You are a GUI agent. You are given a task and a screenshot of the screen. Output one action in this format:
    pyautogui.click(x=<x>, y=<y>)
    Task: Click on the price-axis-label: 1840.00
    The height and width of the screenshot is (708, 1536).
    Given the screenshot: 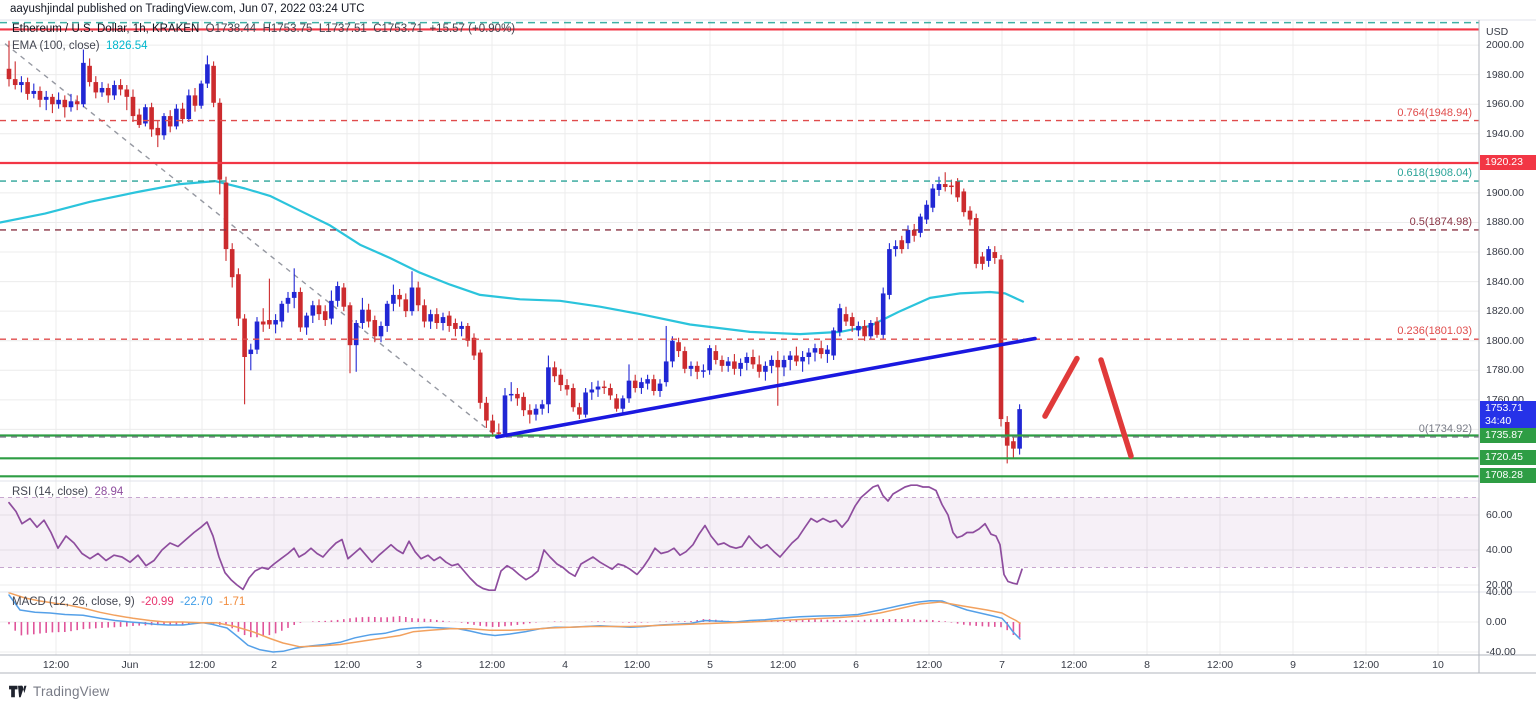 What is the action you would take?
    pyautogui.click(x=1505, y=281)
    